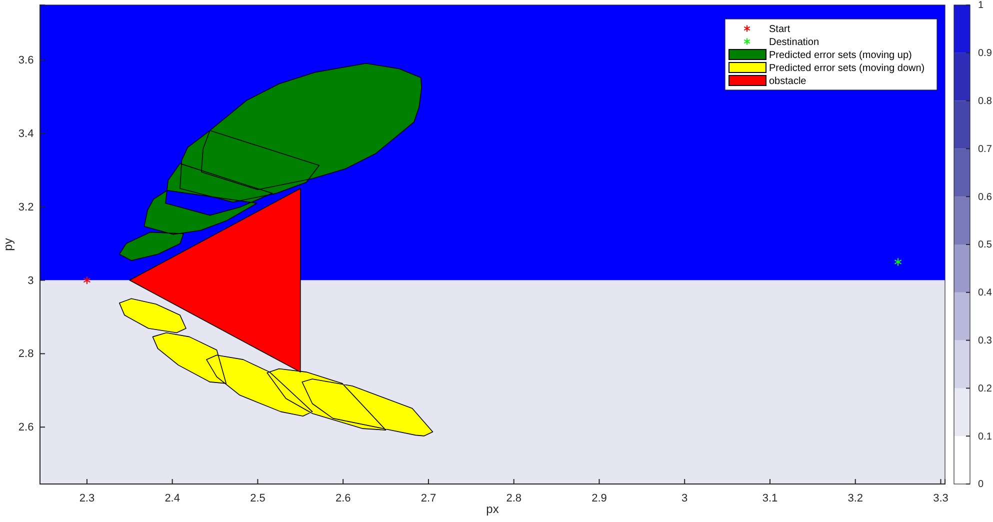  Describe the element at coordinates (779, 29) in the screenshot. I see `legend-label: Start` at that location.